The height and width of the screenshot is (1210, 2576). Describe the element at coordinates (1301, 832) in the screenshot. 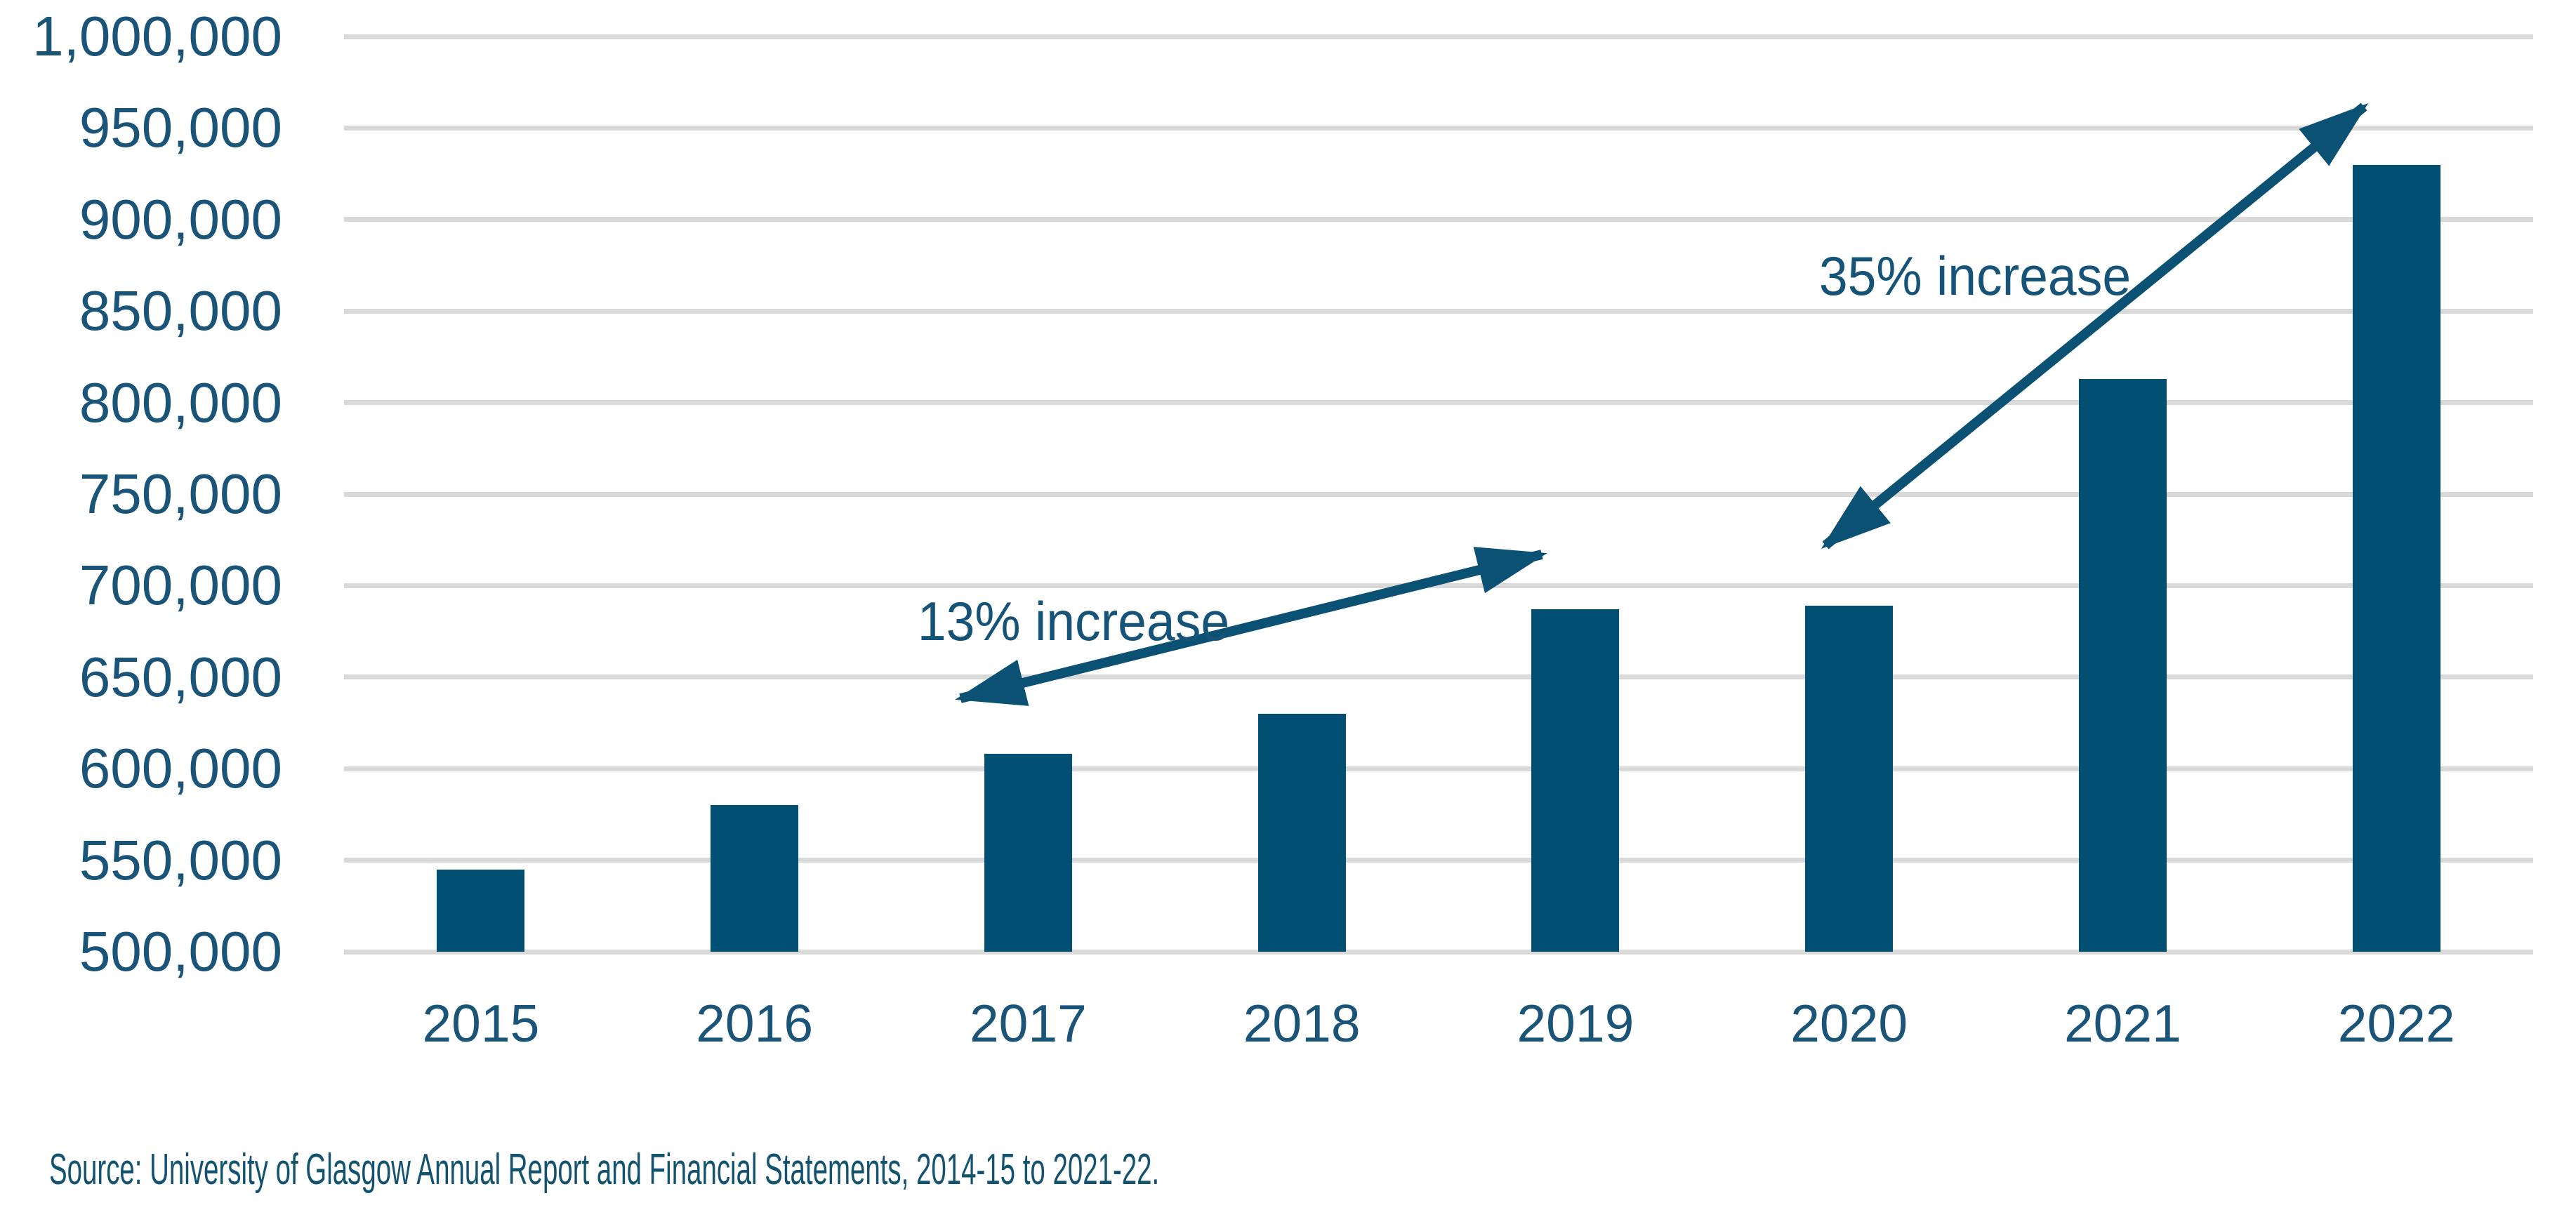

I see `bar-2018` at that location.